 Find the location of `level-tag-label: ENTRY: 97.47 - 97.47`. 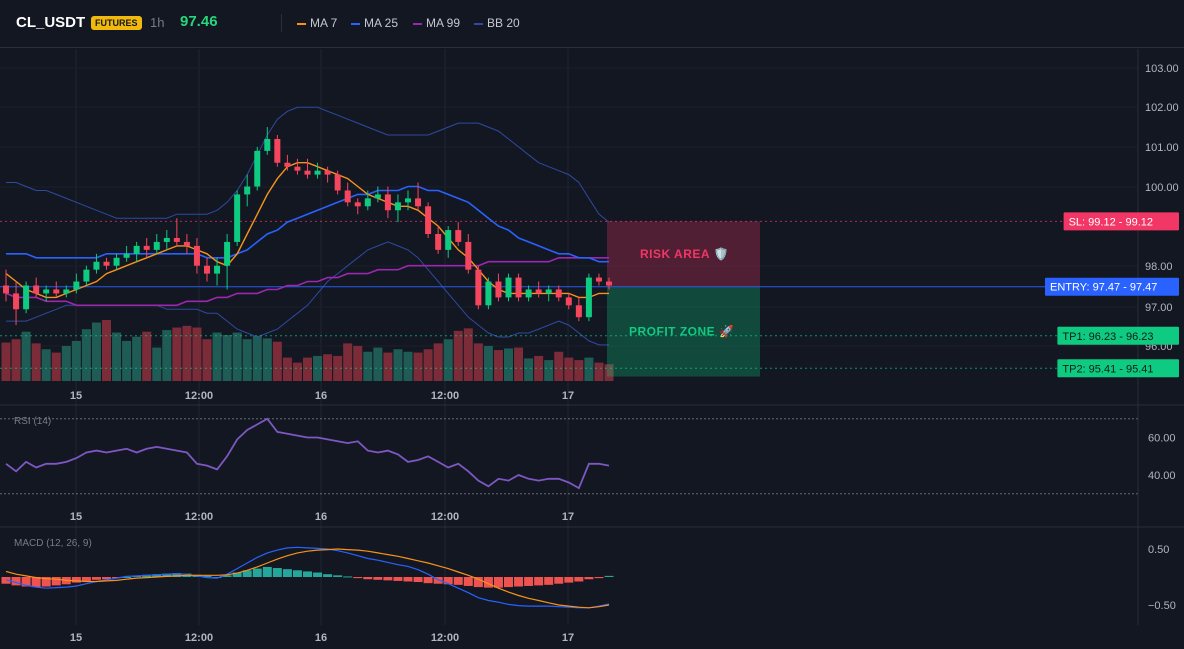

level-tag-label: ENTRY: 97.47 - 97.47 is located at coordinates (1103, 288).